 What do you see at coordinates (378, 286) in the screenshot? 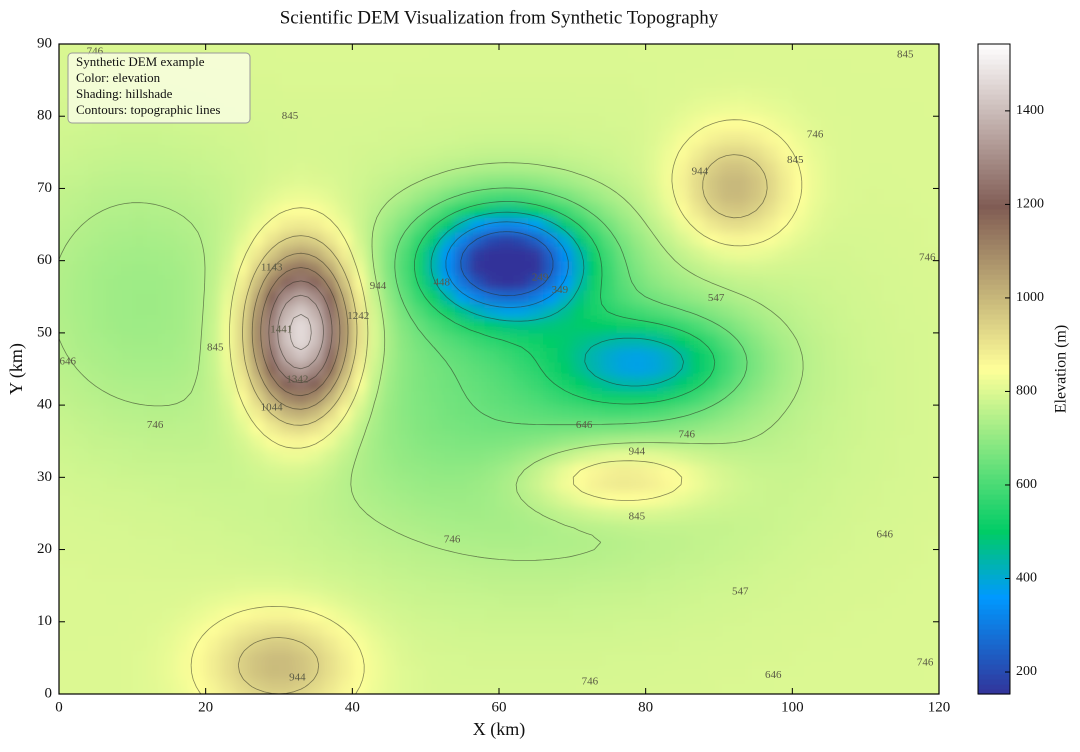
I see `contour-label: 944` at bounding box center [378, 286].